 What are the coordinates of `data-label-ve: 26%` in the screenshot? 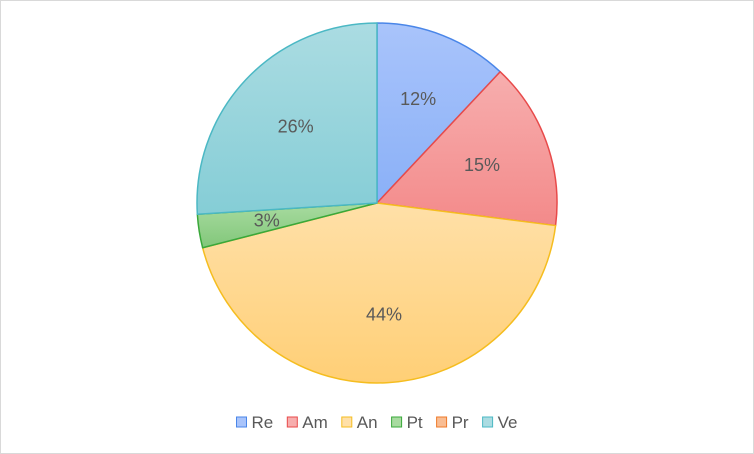 It's located at (296, 127).